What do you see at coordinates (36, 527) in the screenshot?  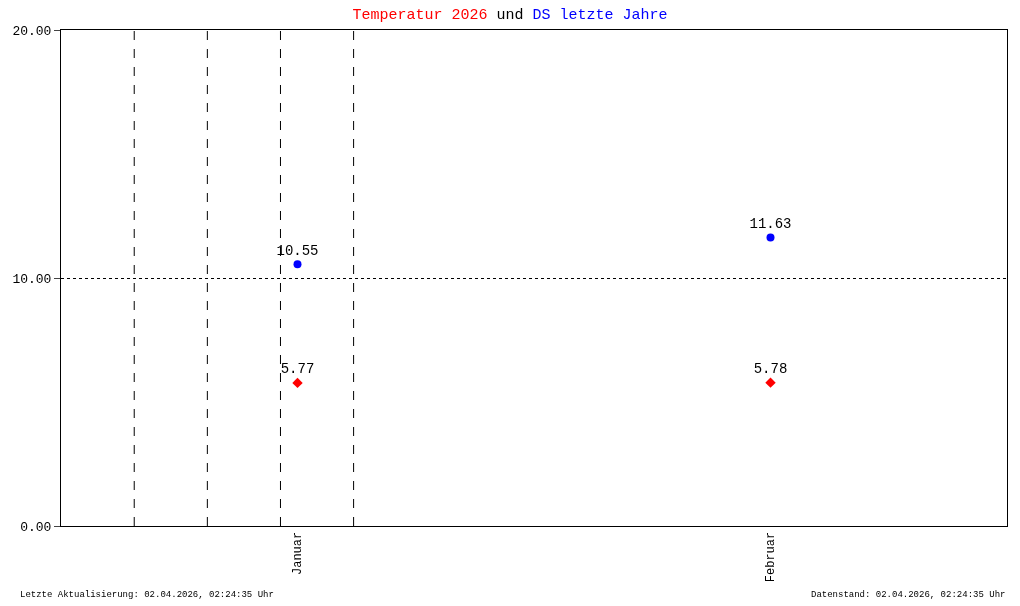 I see `y-tick-label: 0.00` at bounding box center [36, 527].